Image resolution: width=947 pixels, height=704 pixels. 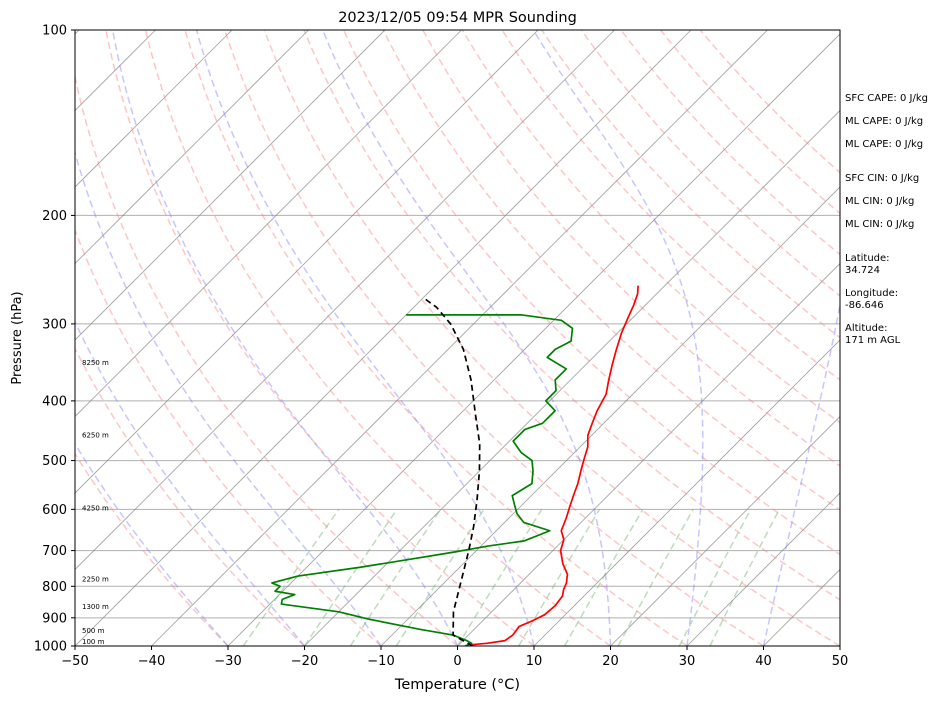 What do you see at coordinates (886, 99) in the screenshot?
I see `sfc-cape-label: SFC CAPE: 0 J/kg` at bounding box center [886, 99].